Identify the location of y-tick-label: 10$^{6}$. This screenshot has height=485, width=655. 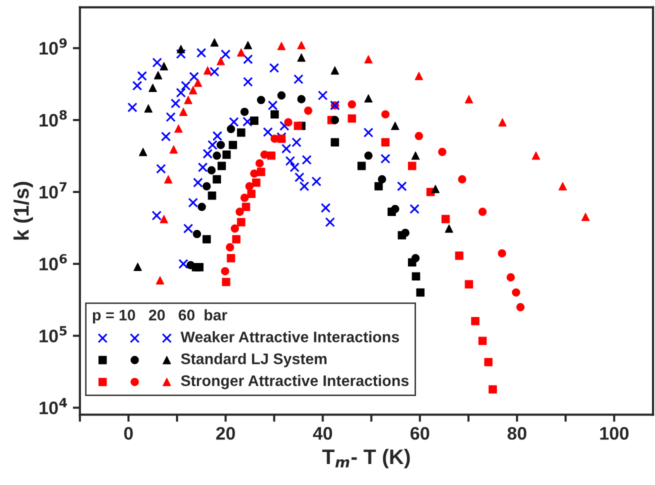
(53, 262).